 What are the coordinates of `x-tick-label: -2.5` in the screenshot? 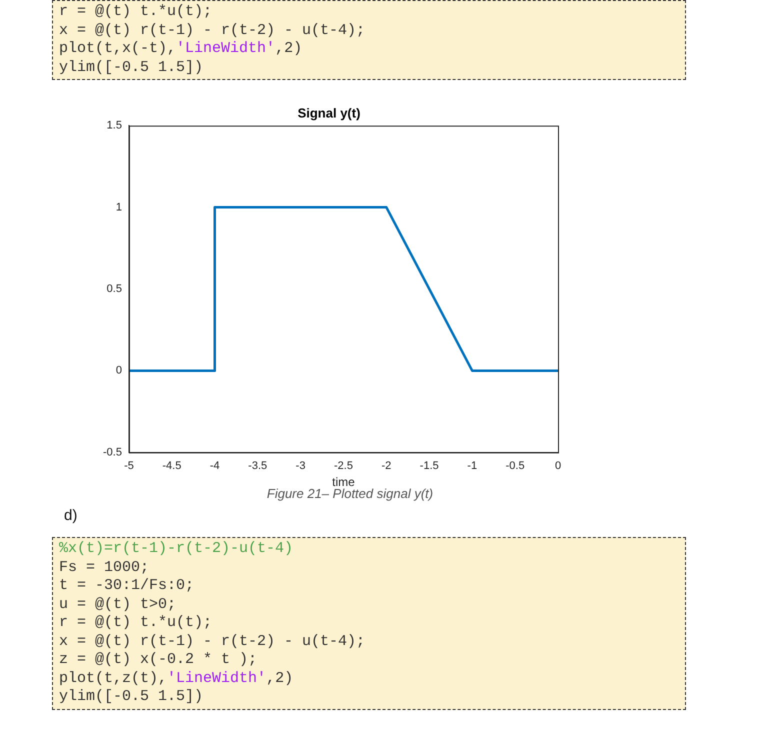 It's located at (343, 466).